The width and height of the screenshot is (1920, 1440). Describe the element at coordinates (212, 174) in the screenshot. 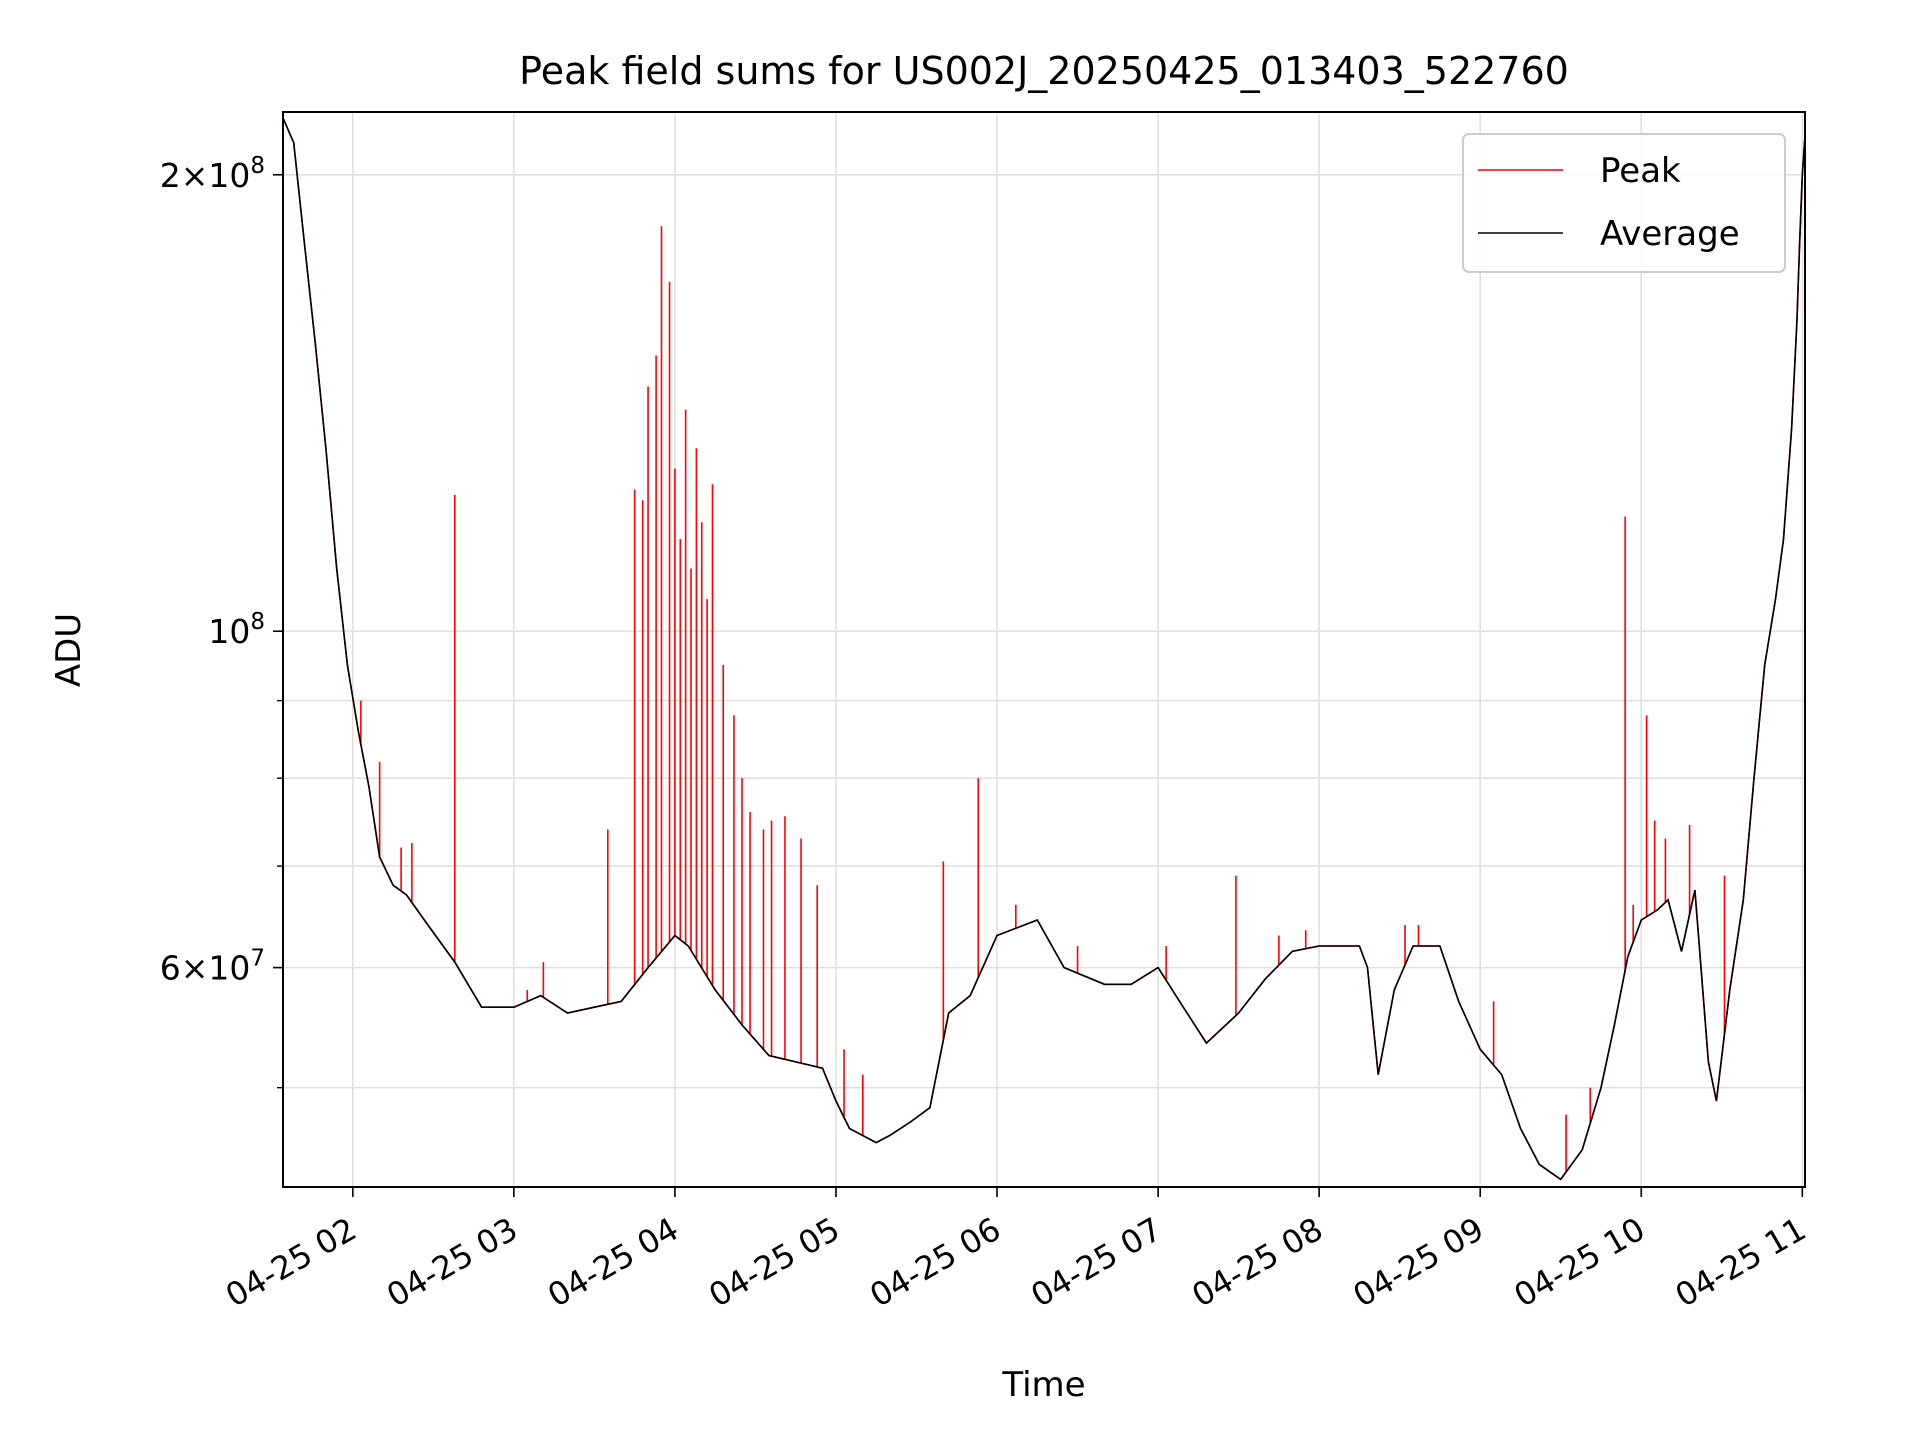

I see `y-tick-label: 2×108` at that location.